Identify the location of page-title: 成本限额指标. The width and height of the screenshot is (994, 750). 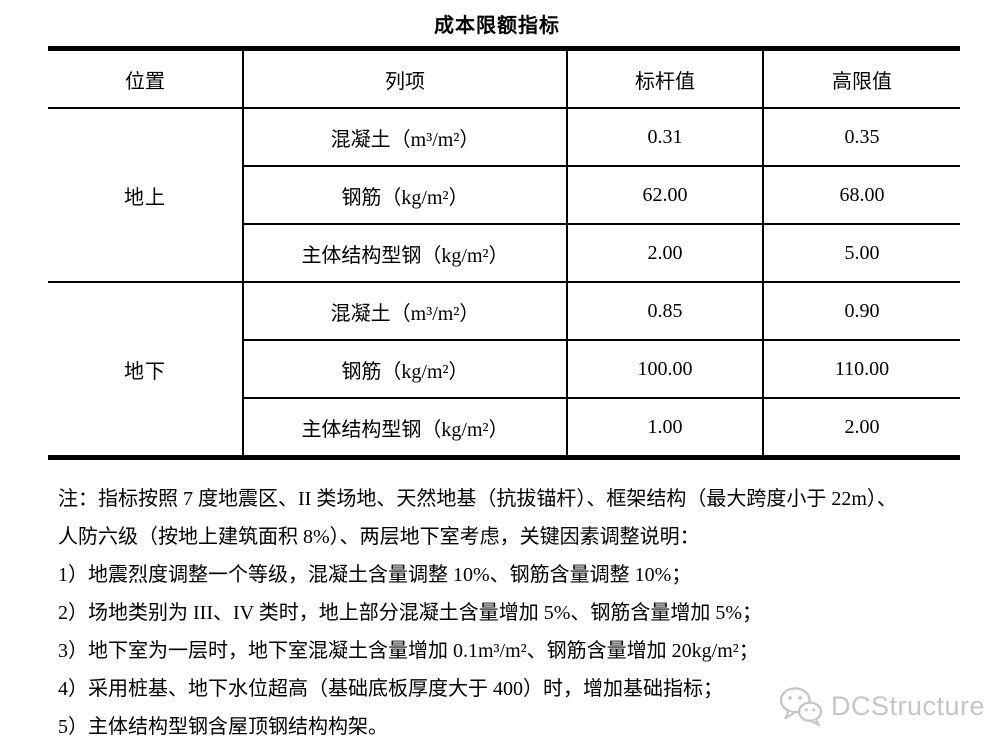
(497, 26).